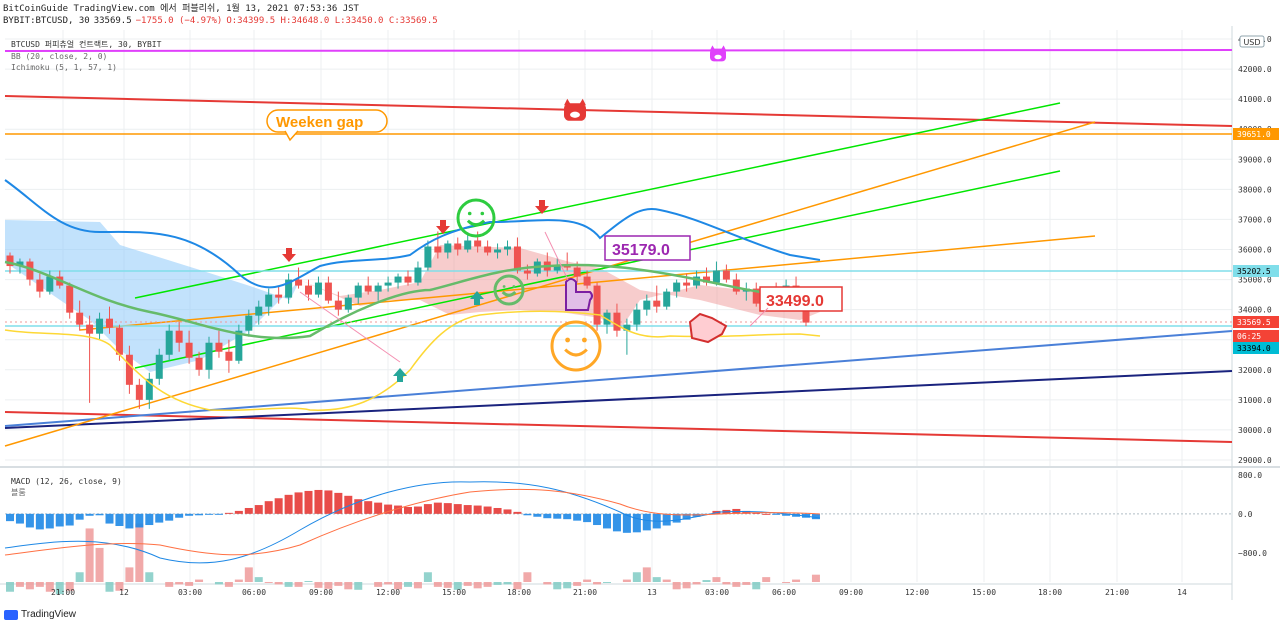  What do you see at coordinates (534, 297) in the screenshot?
I see `annotation-pointer-lines` at bounding box center [534, 297].